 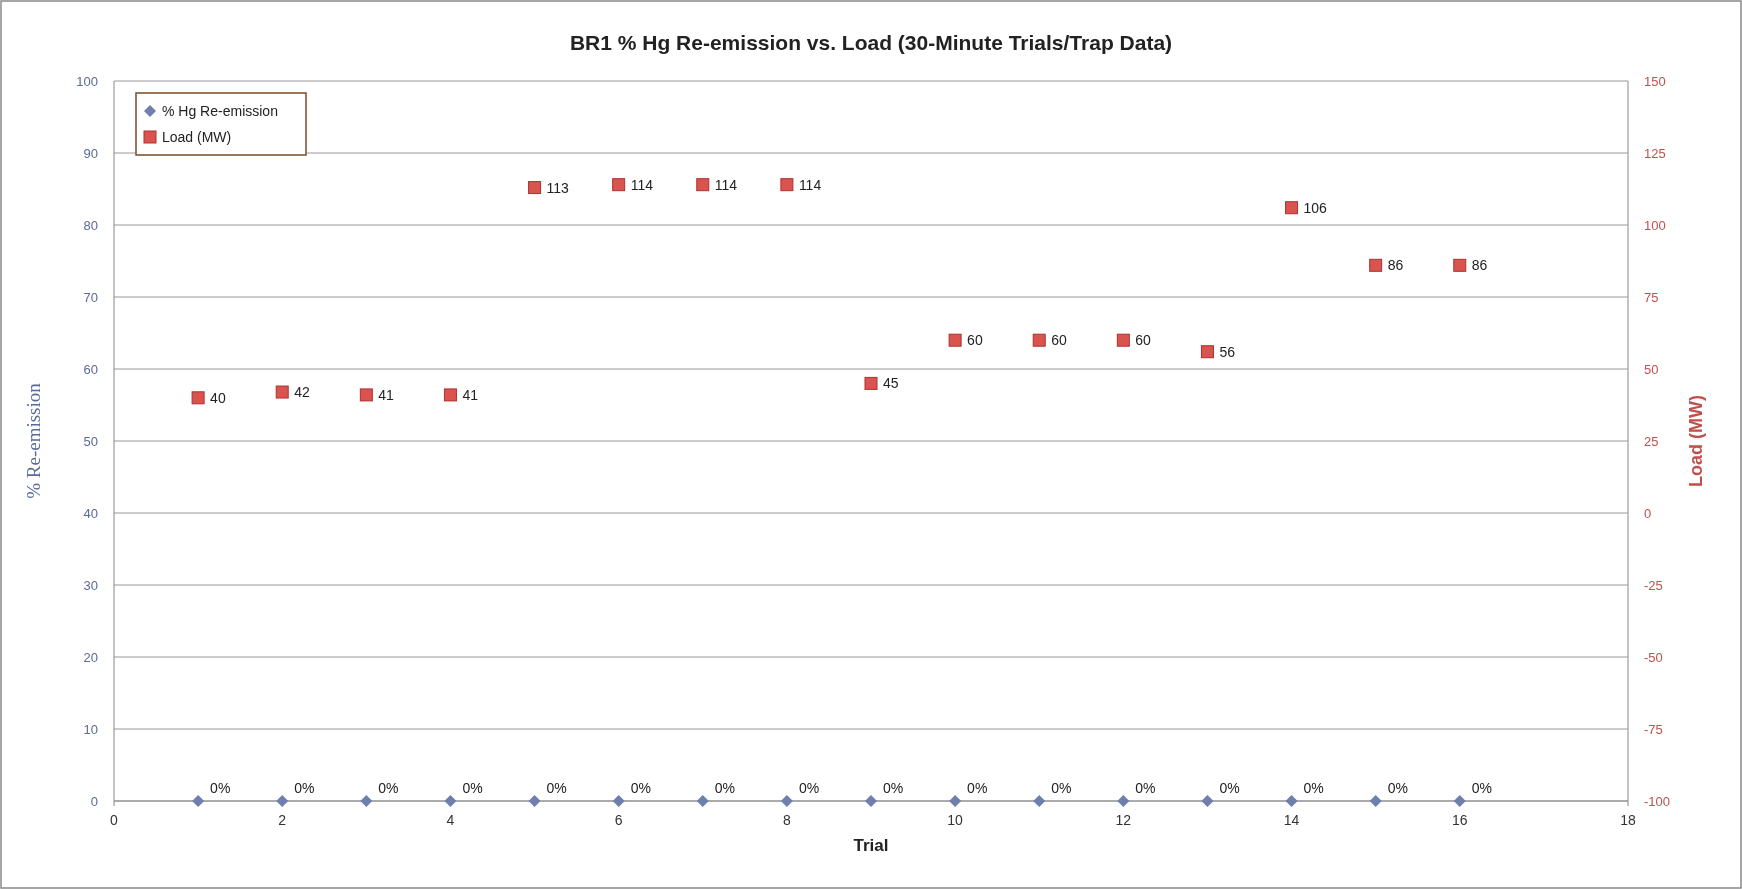 What do you see at coordinates (282, 820) in the screenshot?
I see `x-tick-label: 2` at bounding box center [282, 820].